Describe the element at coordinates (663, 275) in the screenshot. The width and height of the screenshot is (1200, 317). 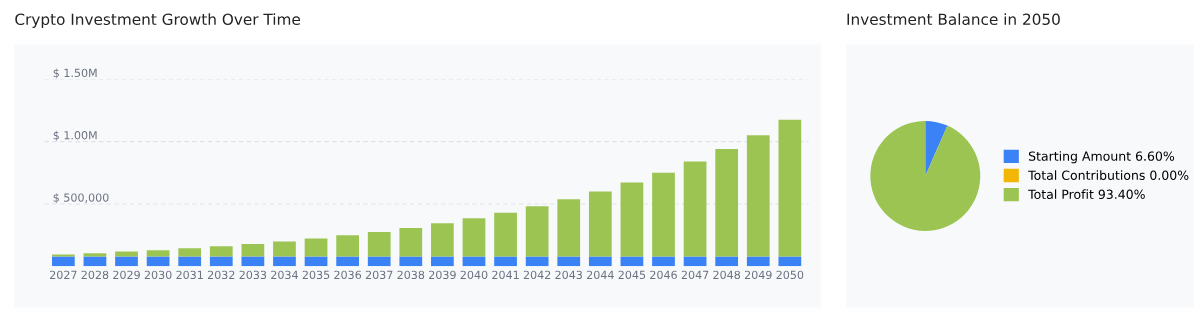
I see `x-tick-label: 2046` at that location.